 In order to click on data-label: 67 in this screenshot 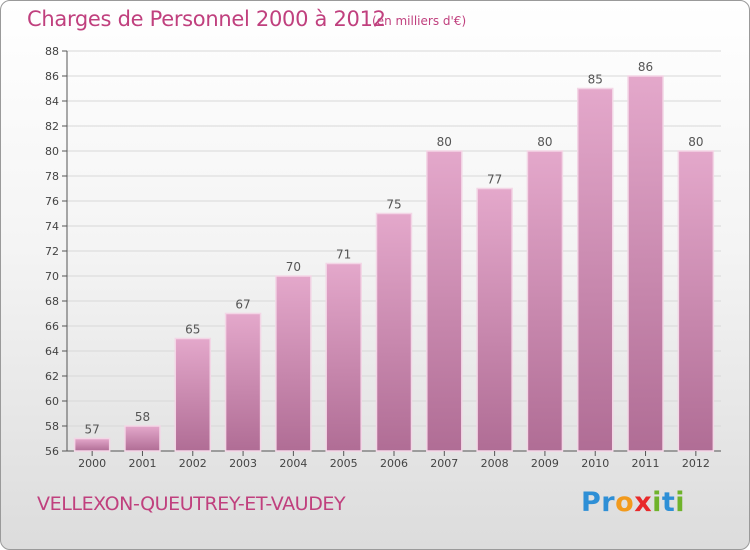, I will do `click(242, 305)`.